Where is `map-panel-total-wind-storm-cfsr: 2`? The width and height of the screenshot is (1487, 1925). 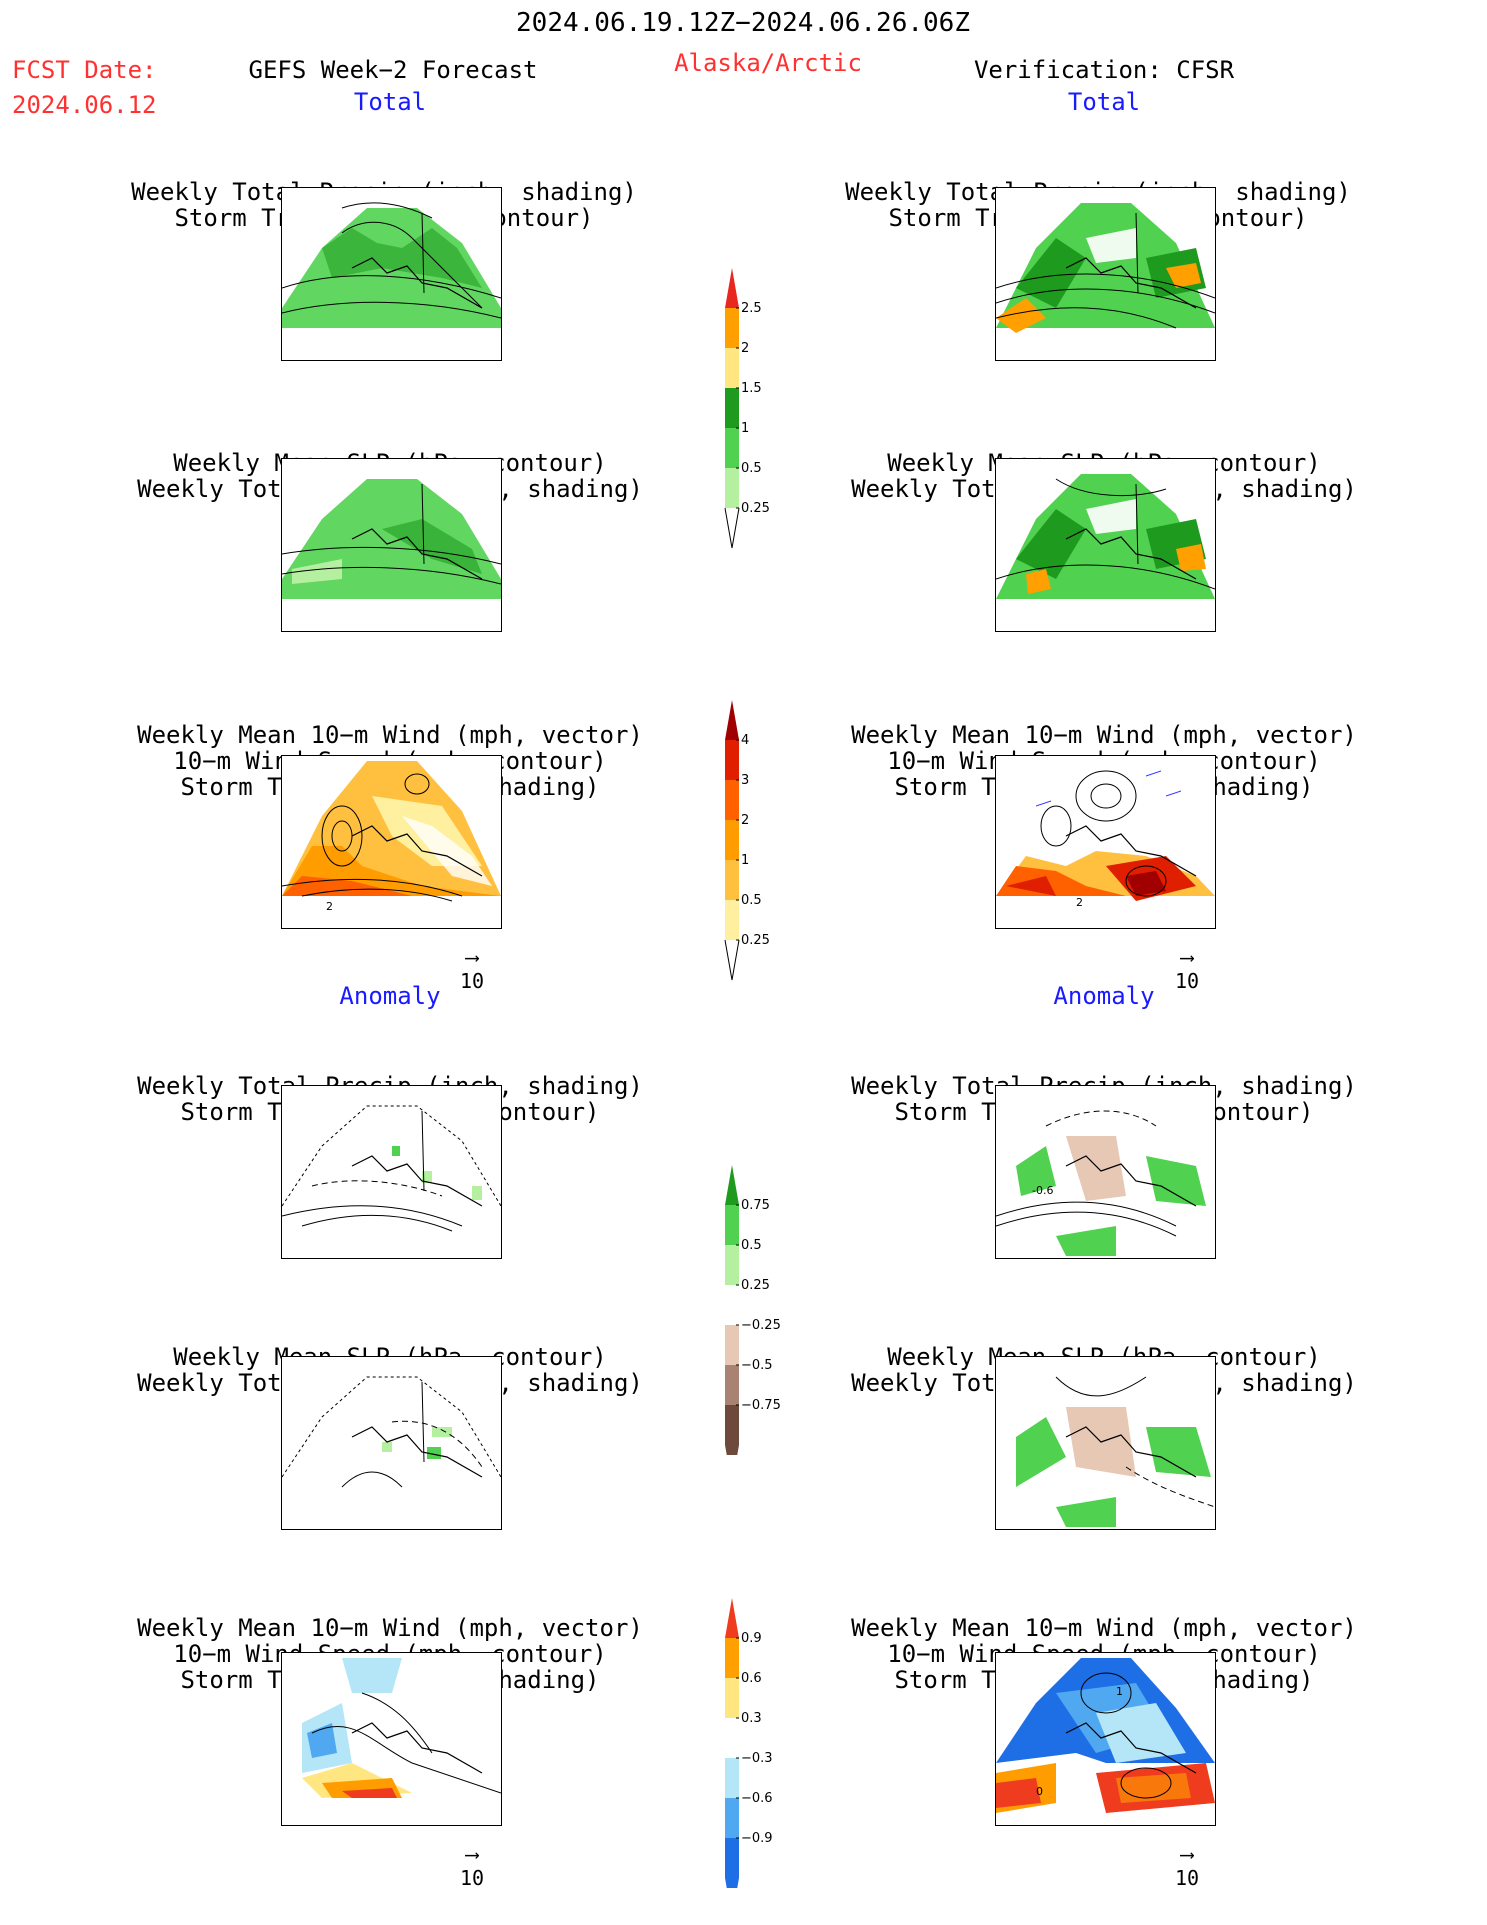
map-panel-total-wind-storm-cfsr: 2 is located at coordinates (1105, 842).